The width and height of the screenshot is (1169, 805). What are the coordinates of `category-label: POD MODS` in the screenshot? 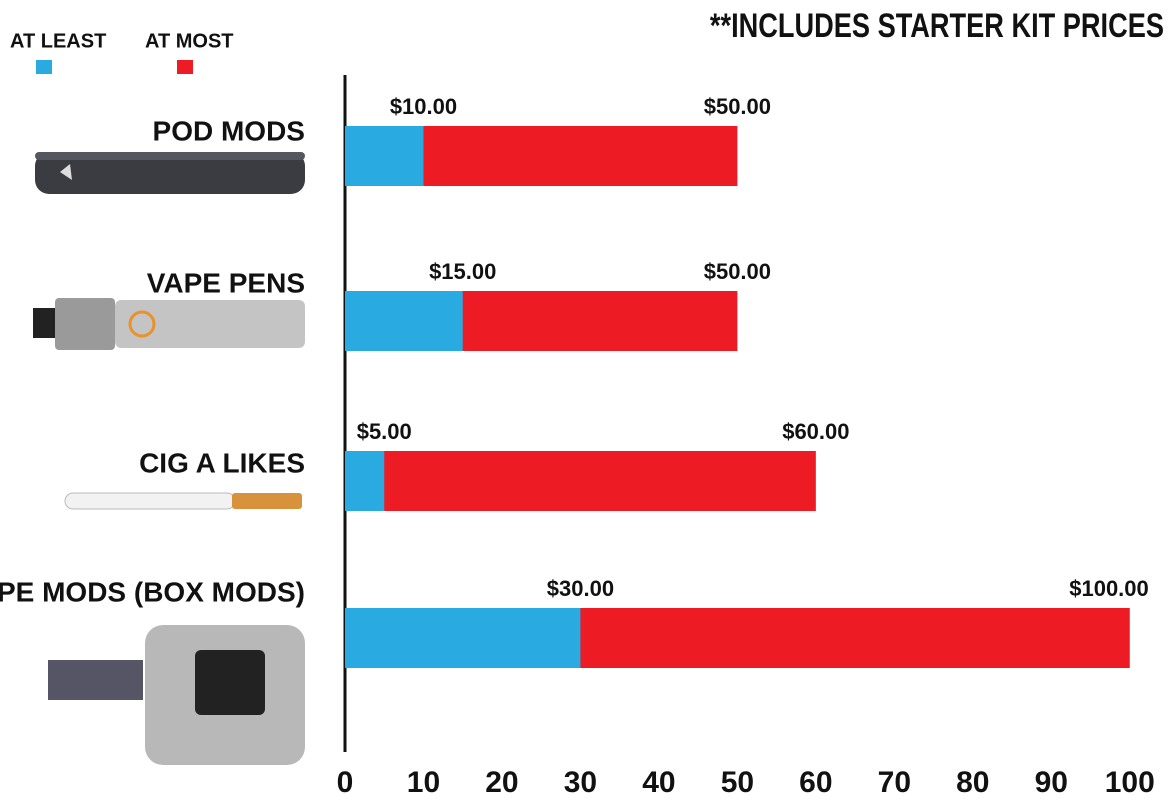 It's located at (229, 130).